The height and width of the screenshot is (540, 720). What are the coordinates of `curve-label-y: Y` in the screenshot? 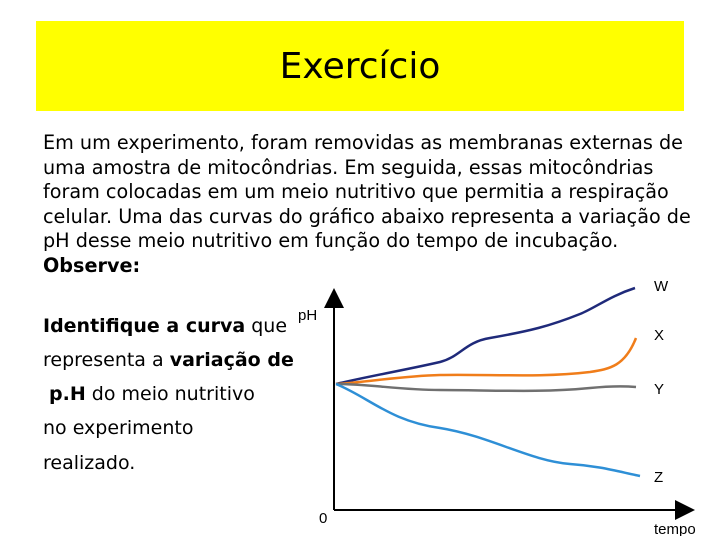 It's located at (659, 389).